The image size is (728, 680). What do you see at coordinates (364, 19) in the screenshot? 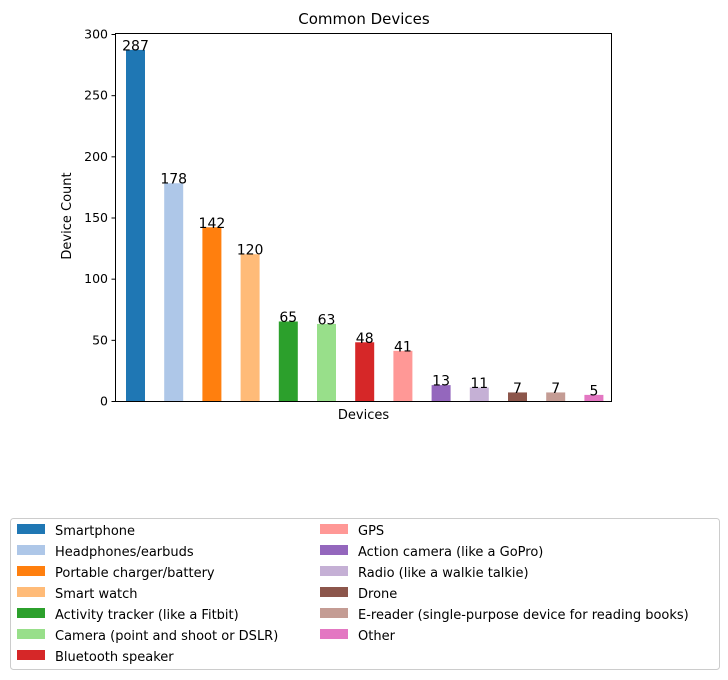
I see `chart-title: Common Devices` at bounding box center [364, 19].